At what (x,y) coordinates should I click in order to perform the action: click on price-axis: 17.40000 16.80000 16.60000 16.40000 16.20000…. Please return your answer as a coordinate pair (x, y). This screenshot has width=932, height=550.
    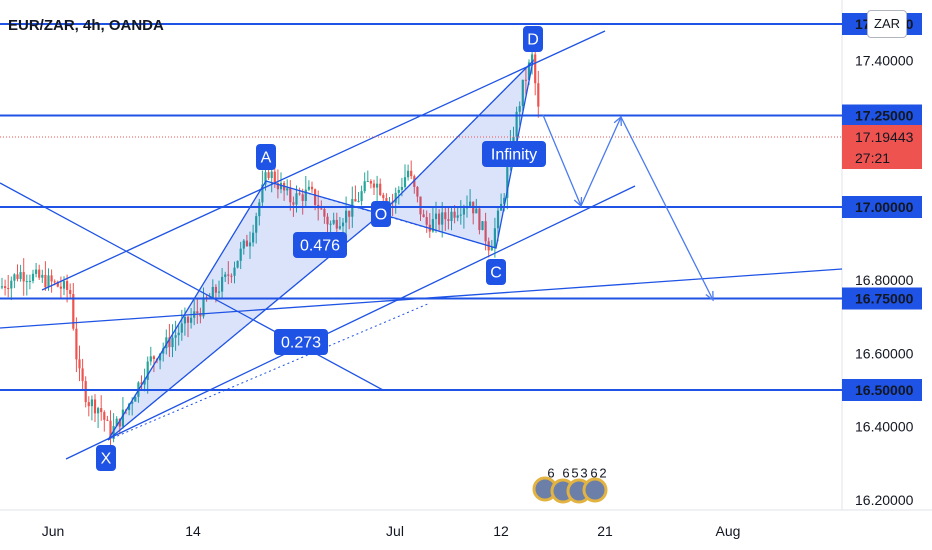
    Looking at the image, I should click on (882, 260).